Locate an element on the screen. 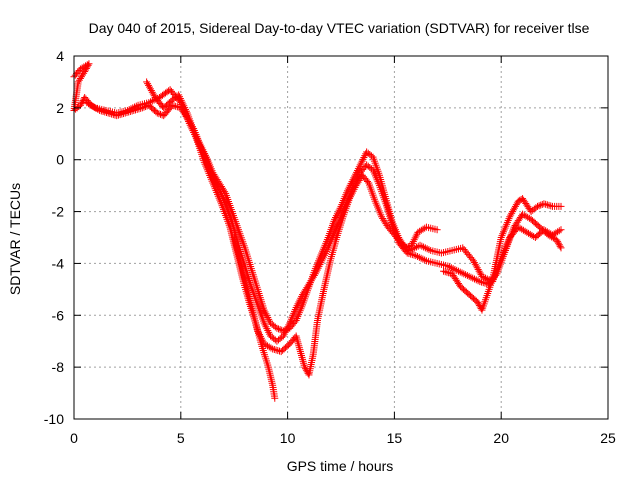  x-tick-label: 15 is located at coordinates (395, 438).